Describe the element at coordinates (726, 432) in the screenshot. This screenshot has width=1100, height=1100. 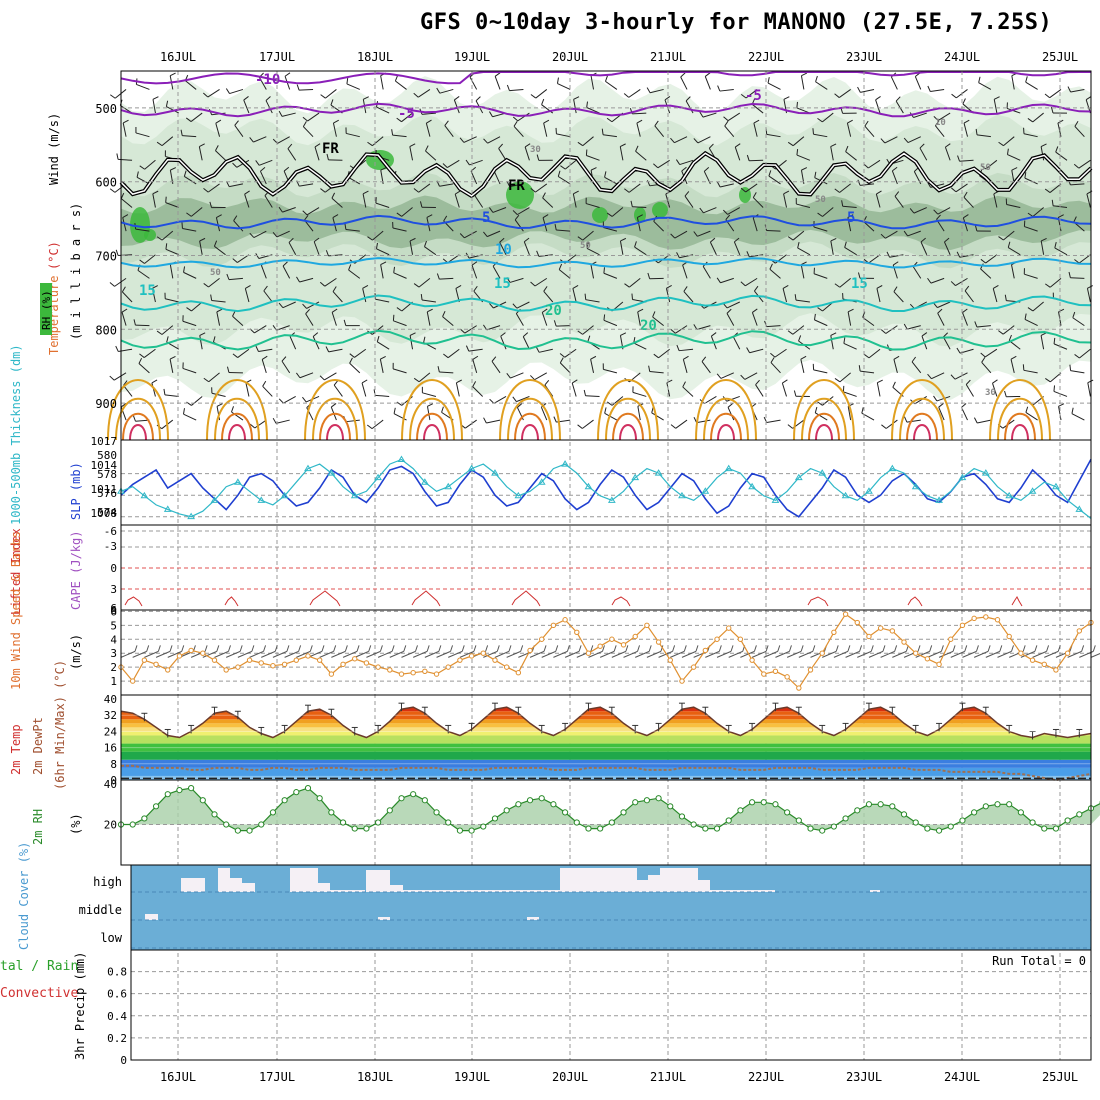
I see `isotherm-low-arch` at that location.